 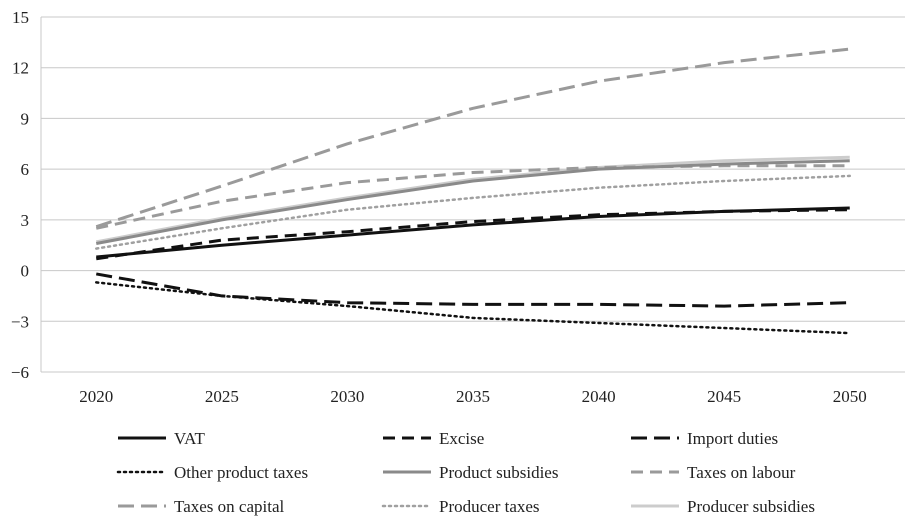 I want to click on x-tick-label: 2025, so click(x=222, y=396).